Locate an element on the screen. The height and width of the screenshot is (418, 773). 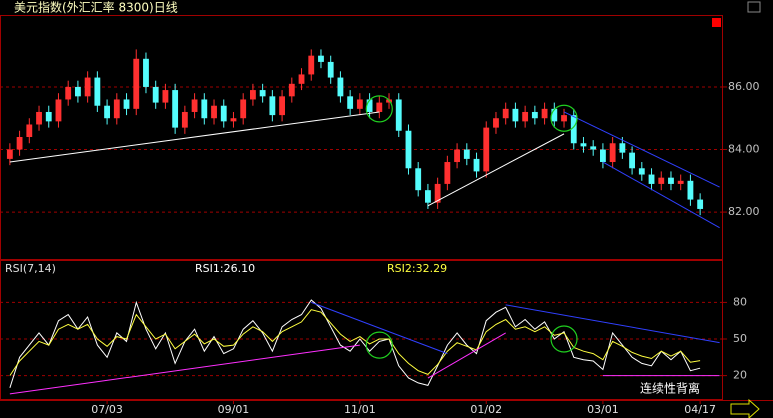
annotation: 连续性背离 is located at coordinates (670, 388).